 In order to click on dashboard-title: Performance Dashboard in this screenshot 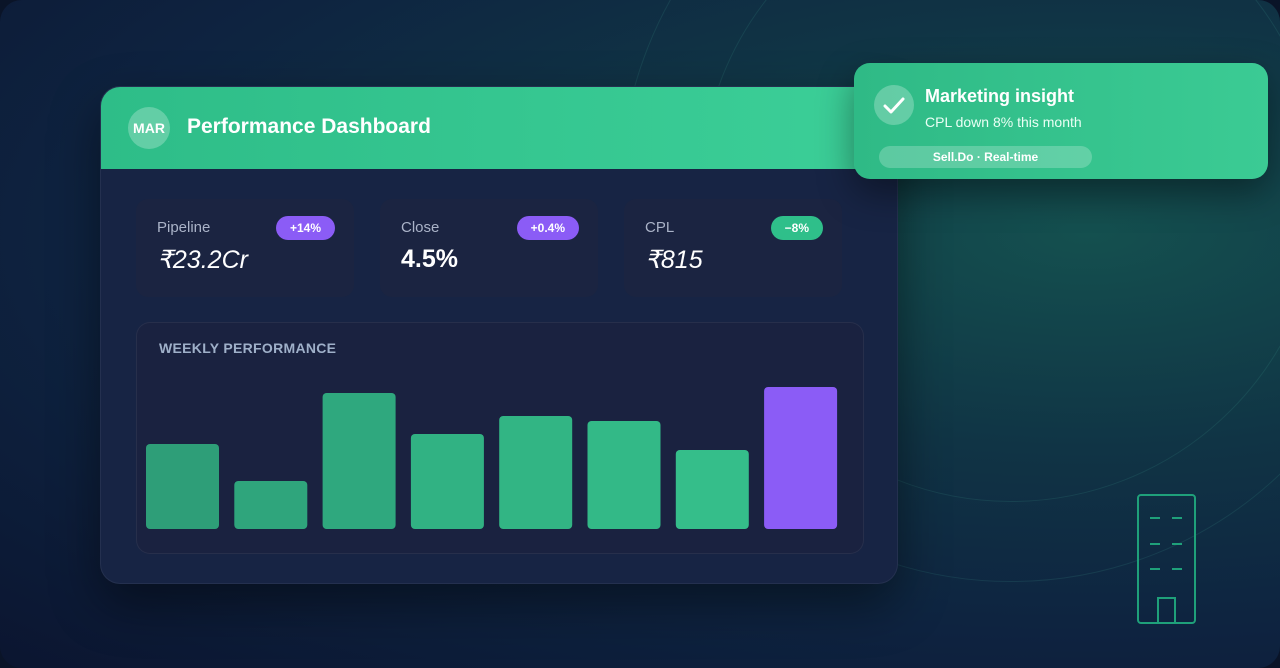, I will do `click(309, 126)`.